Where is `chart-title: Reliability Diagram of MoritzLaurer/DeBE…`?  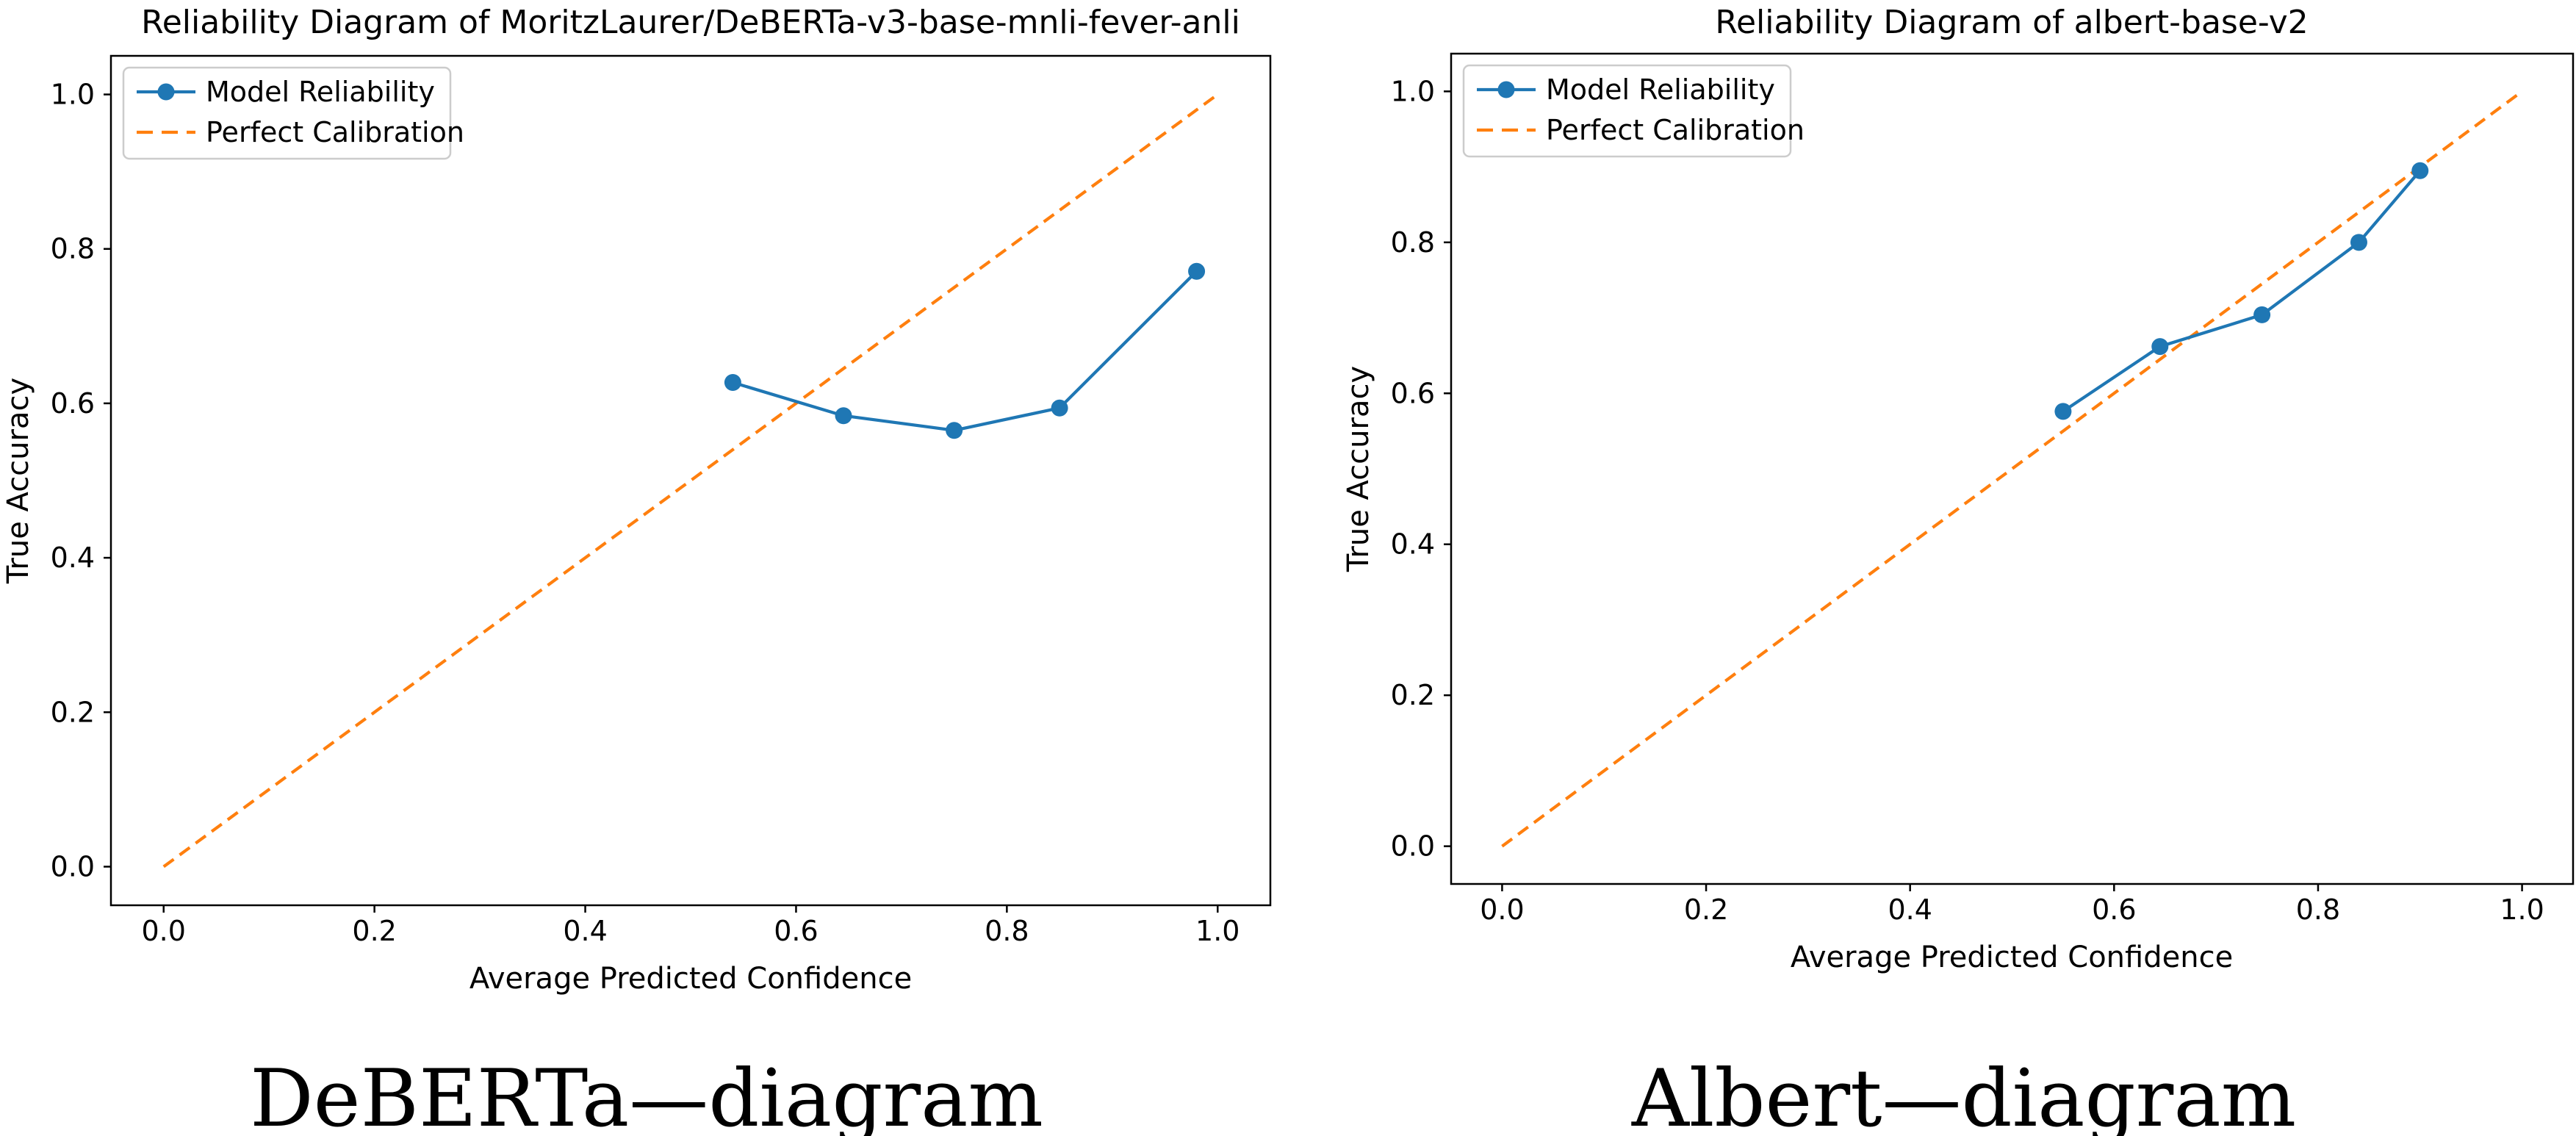 chart-title: Reliability Diagram of MoritzLaurer/DeBE… is located at coordinates (690, 22).